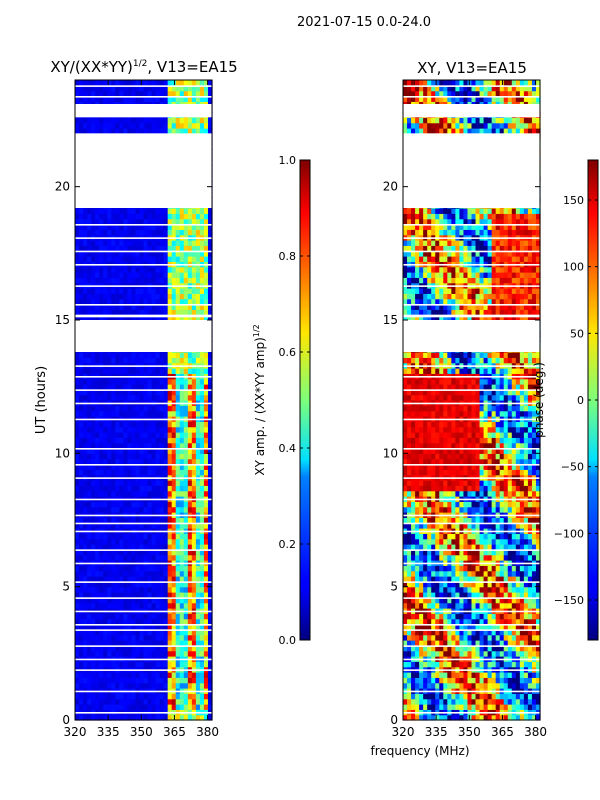 Image resolution: width=600 pixels, height=800 pixels. Describe the element at coordinates (288, 160) in the screenshot. I see `colorbar-tick-label: 1.0` at that location.